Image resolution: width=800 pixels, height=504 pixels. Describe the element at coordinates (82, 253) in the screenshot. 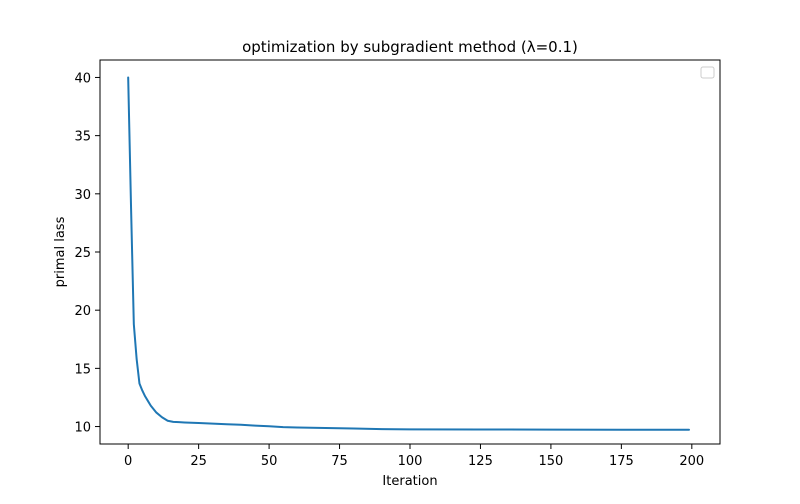

I see `y-tick-label: 25` at that location.